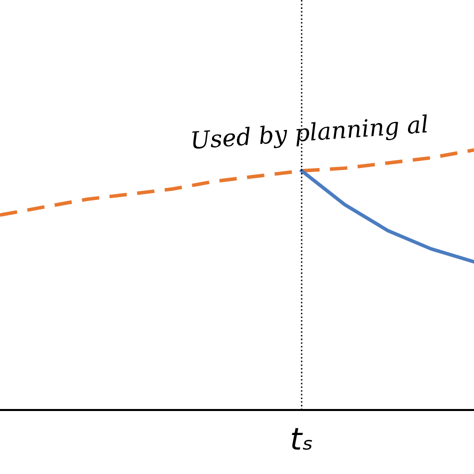  What do you see at coordinates (302, 439) in the screenshot?
I see `text: tₛ` at bounding box center [302, 439].